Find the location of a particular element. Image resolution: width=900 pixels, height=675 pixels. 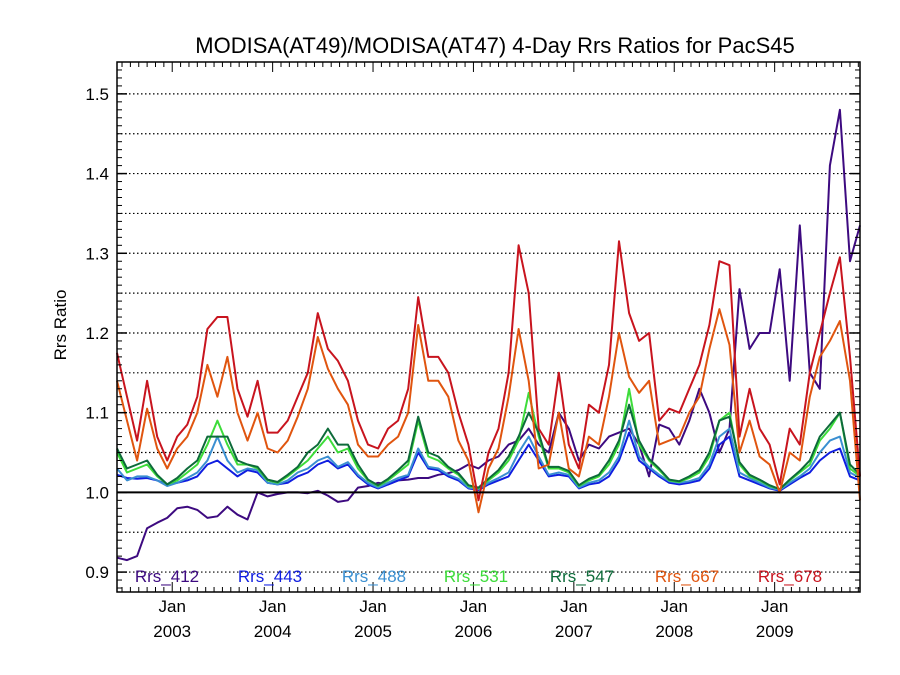

y-tick-label: 0.9 is located at coordinates (97, 572).